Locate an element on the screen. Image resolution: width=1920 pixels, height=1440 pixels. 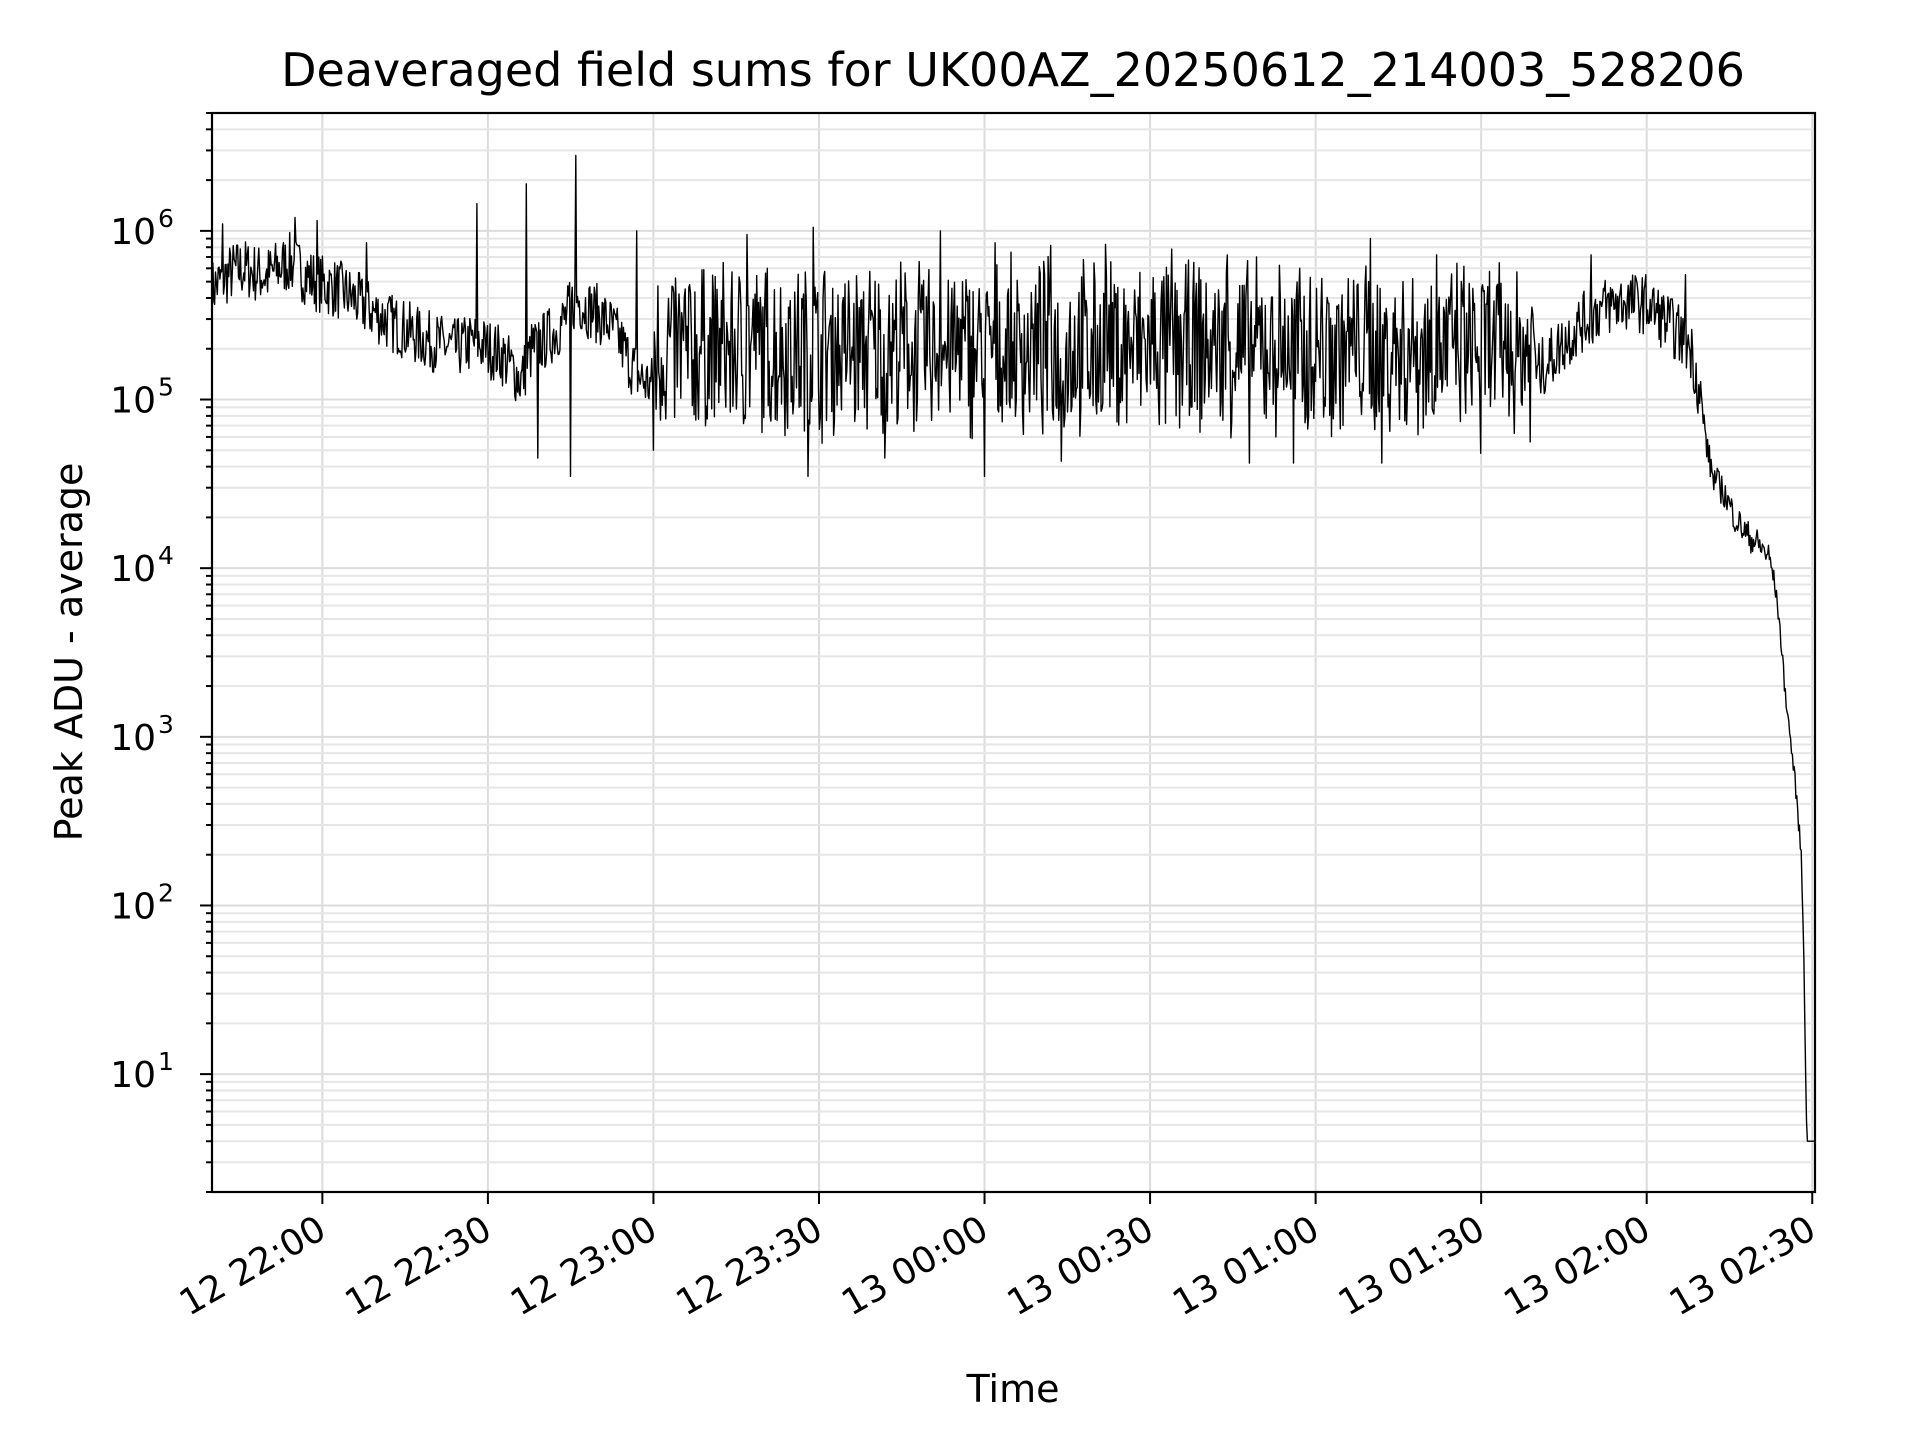
y-tick-label-exponent: 2 is located at coordinates (166, 892).